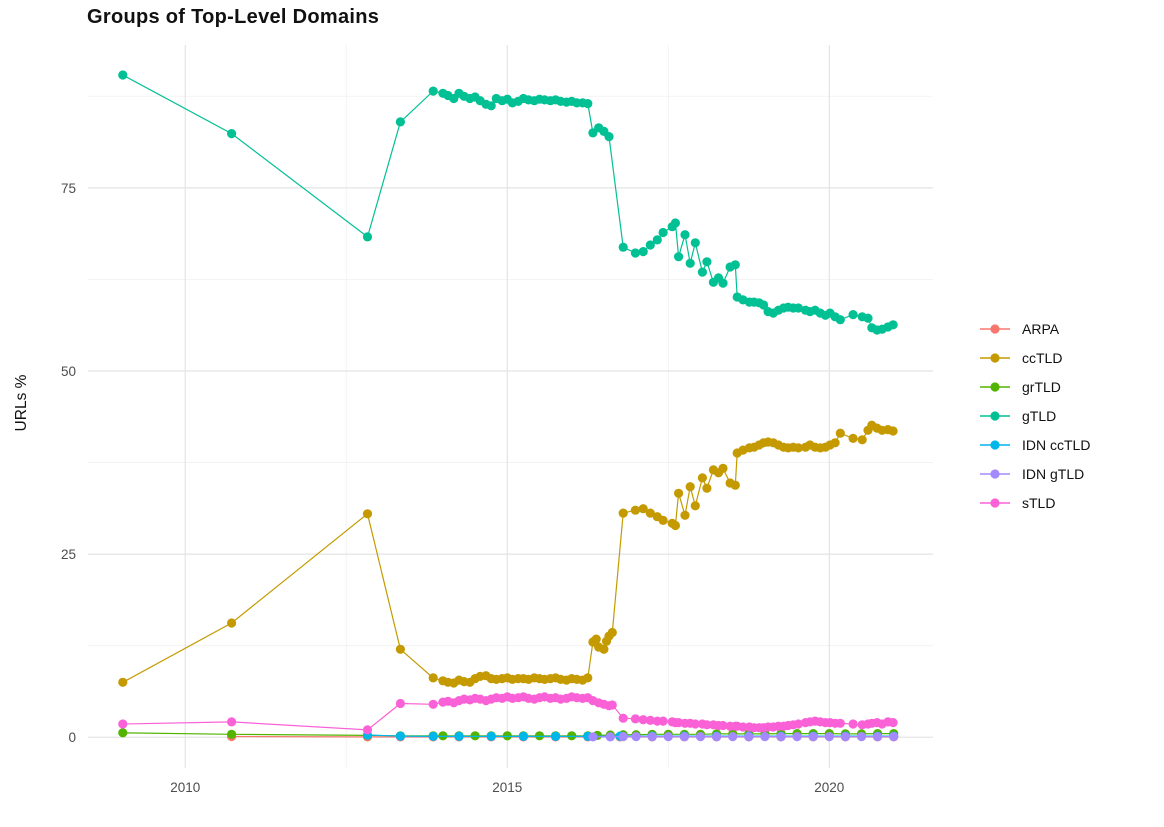  I want to click on legend-label: grTLD, so click(1041, 387).